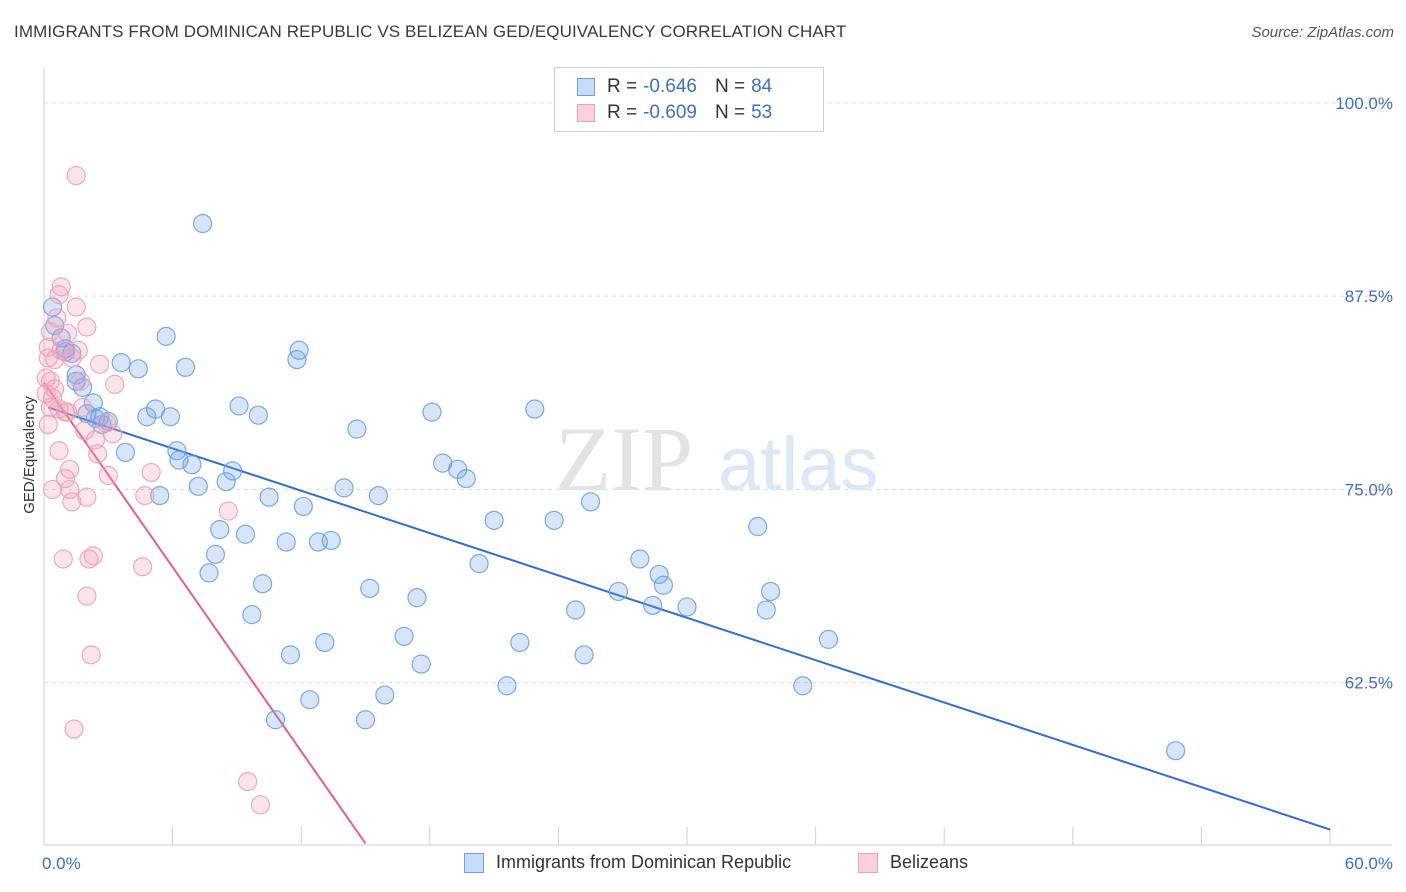  I want to click on y-tick-label: 100.0%, so click(1364, 103).